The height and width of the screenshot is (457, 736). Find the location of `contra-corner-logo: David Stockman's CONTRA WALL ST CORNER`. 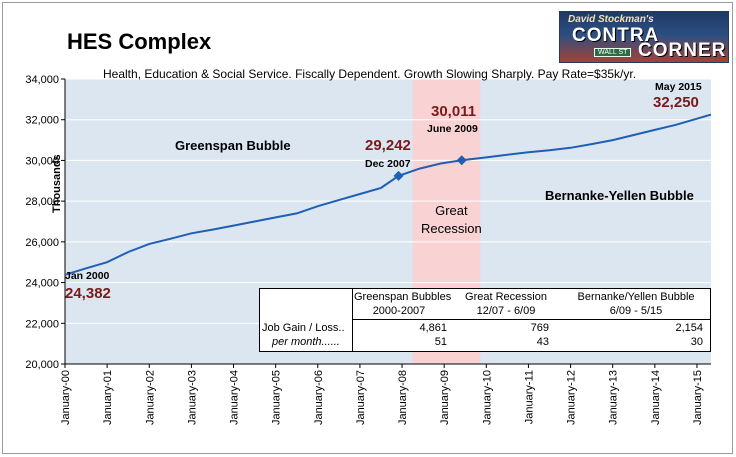

contra-corner-logo: David Stockman's CONTRA WALL ST CORNER is located at coordinates (644, 37).